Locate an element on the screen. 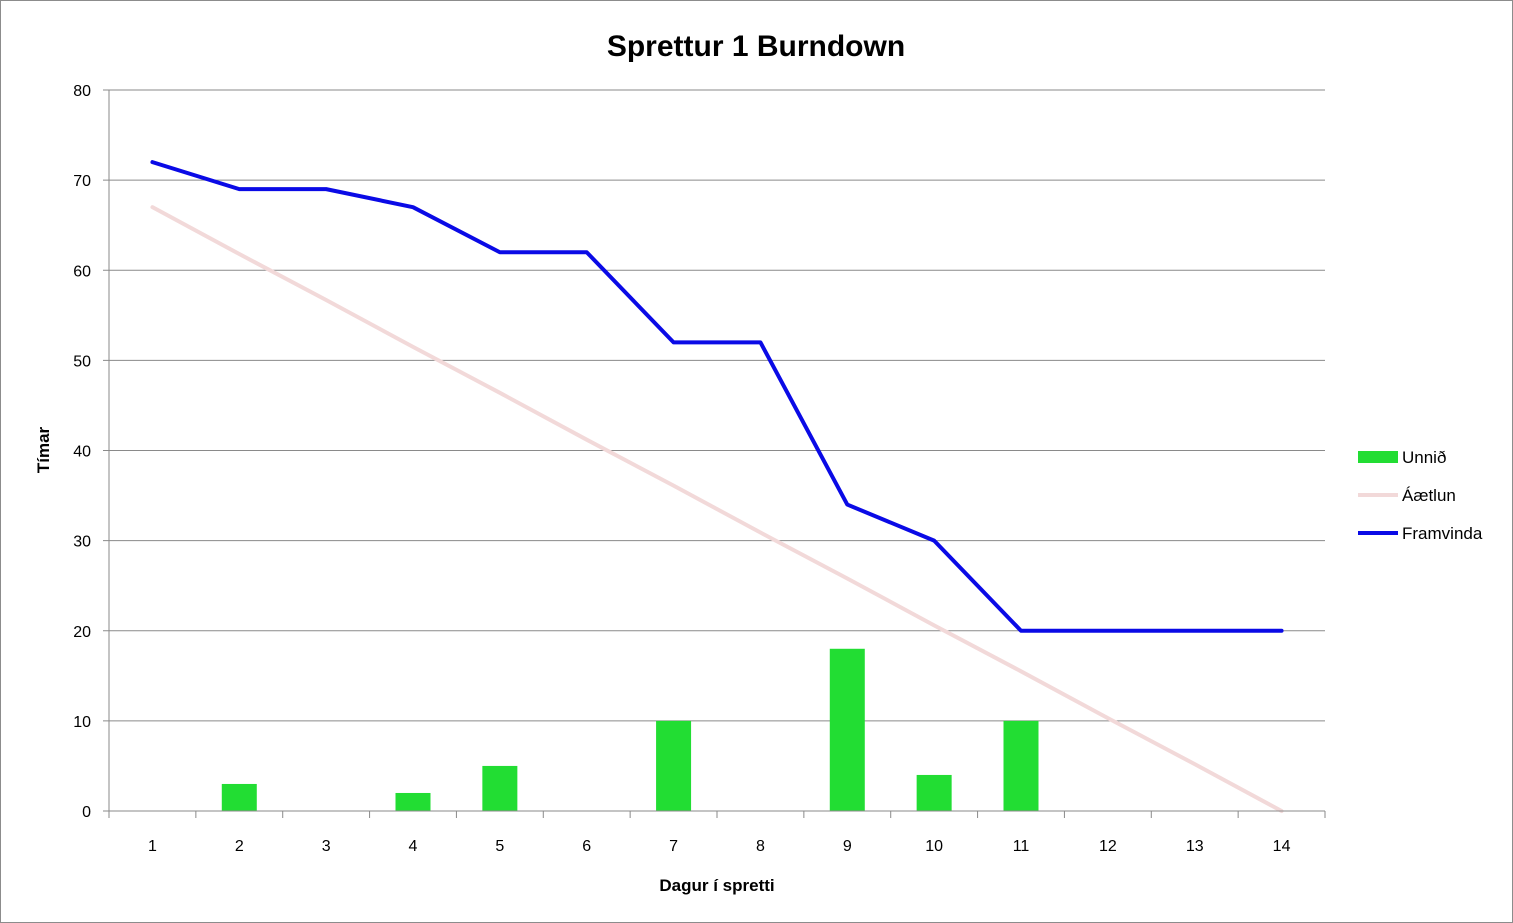 This screenshot has height=923, width=1513. x-tick-label-2: 2 is located at coordinates (239, 846).